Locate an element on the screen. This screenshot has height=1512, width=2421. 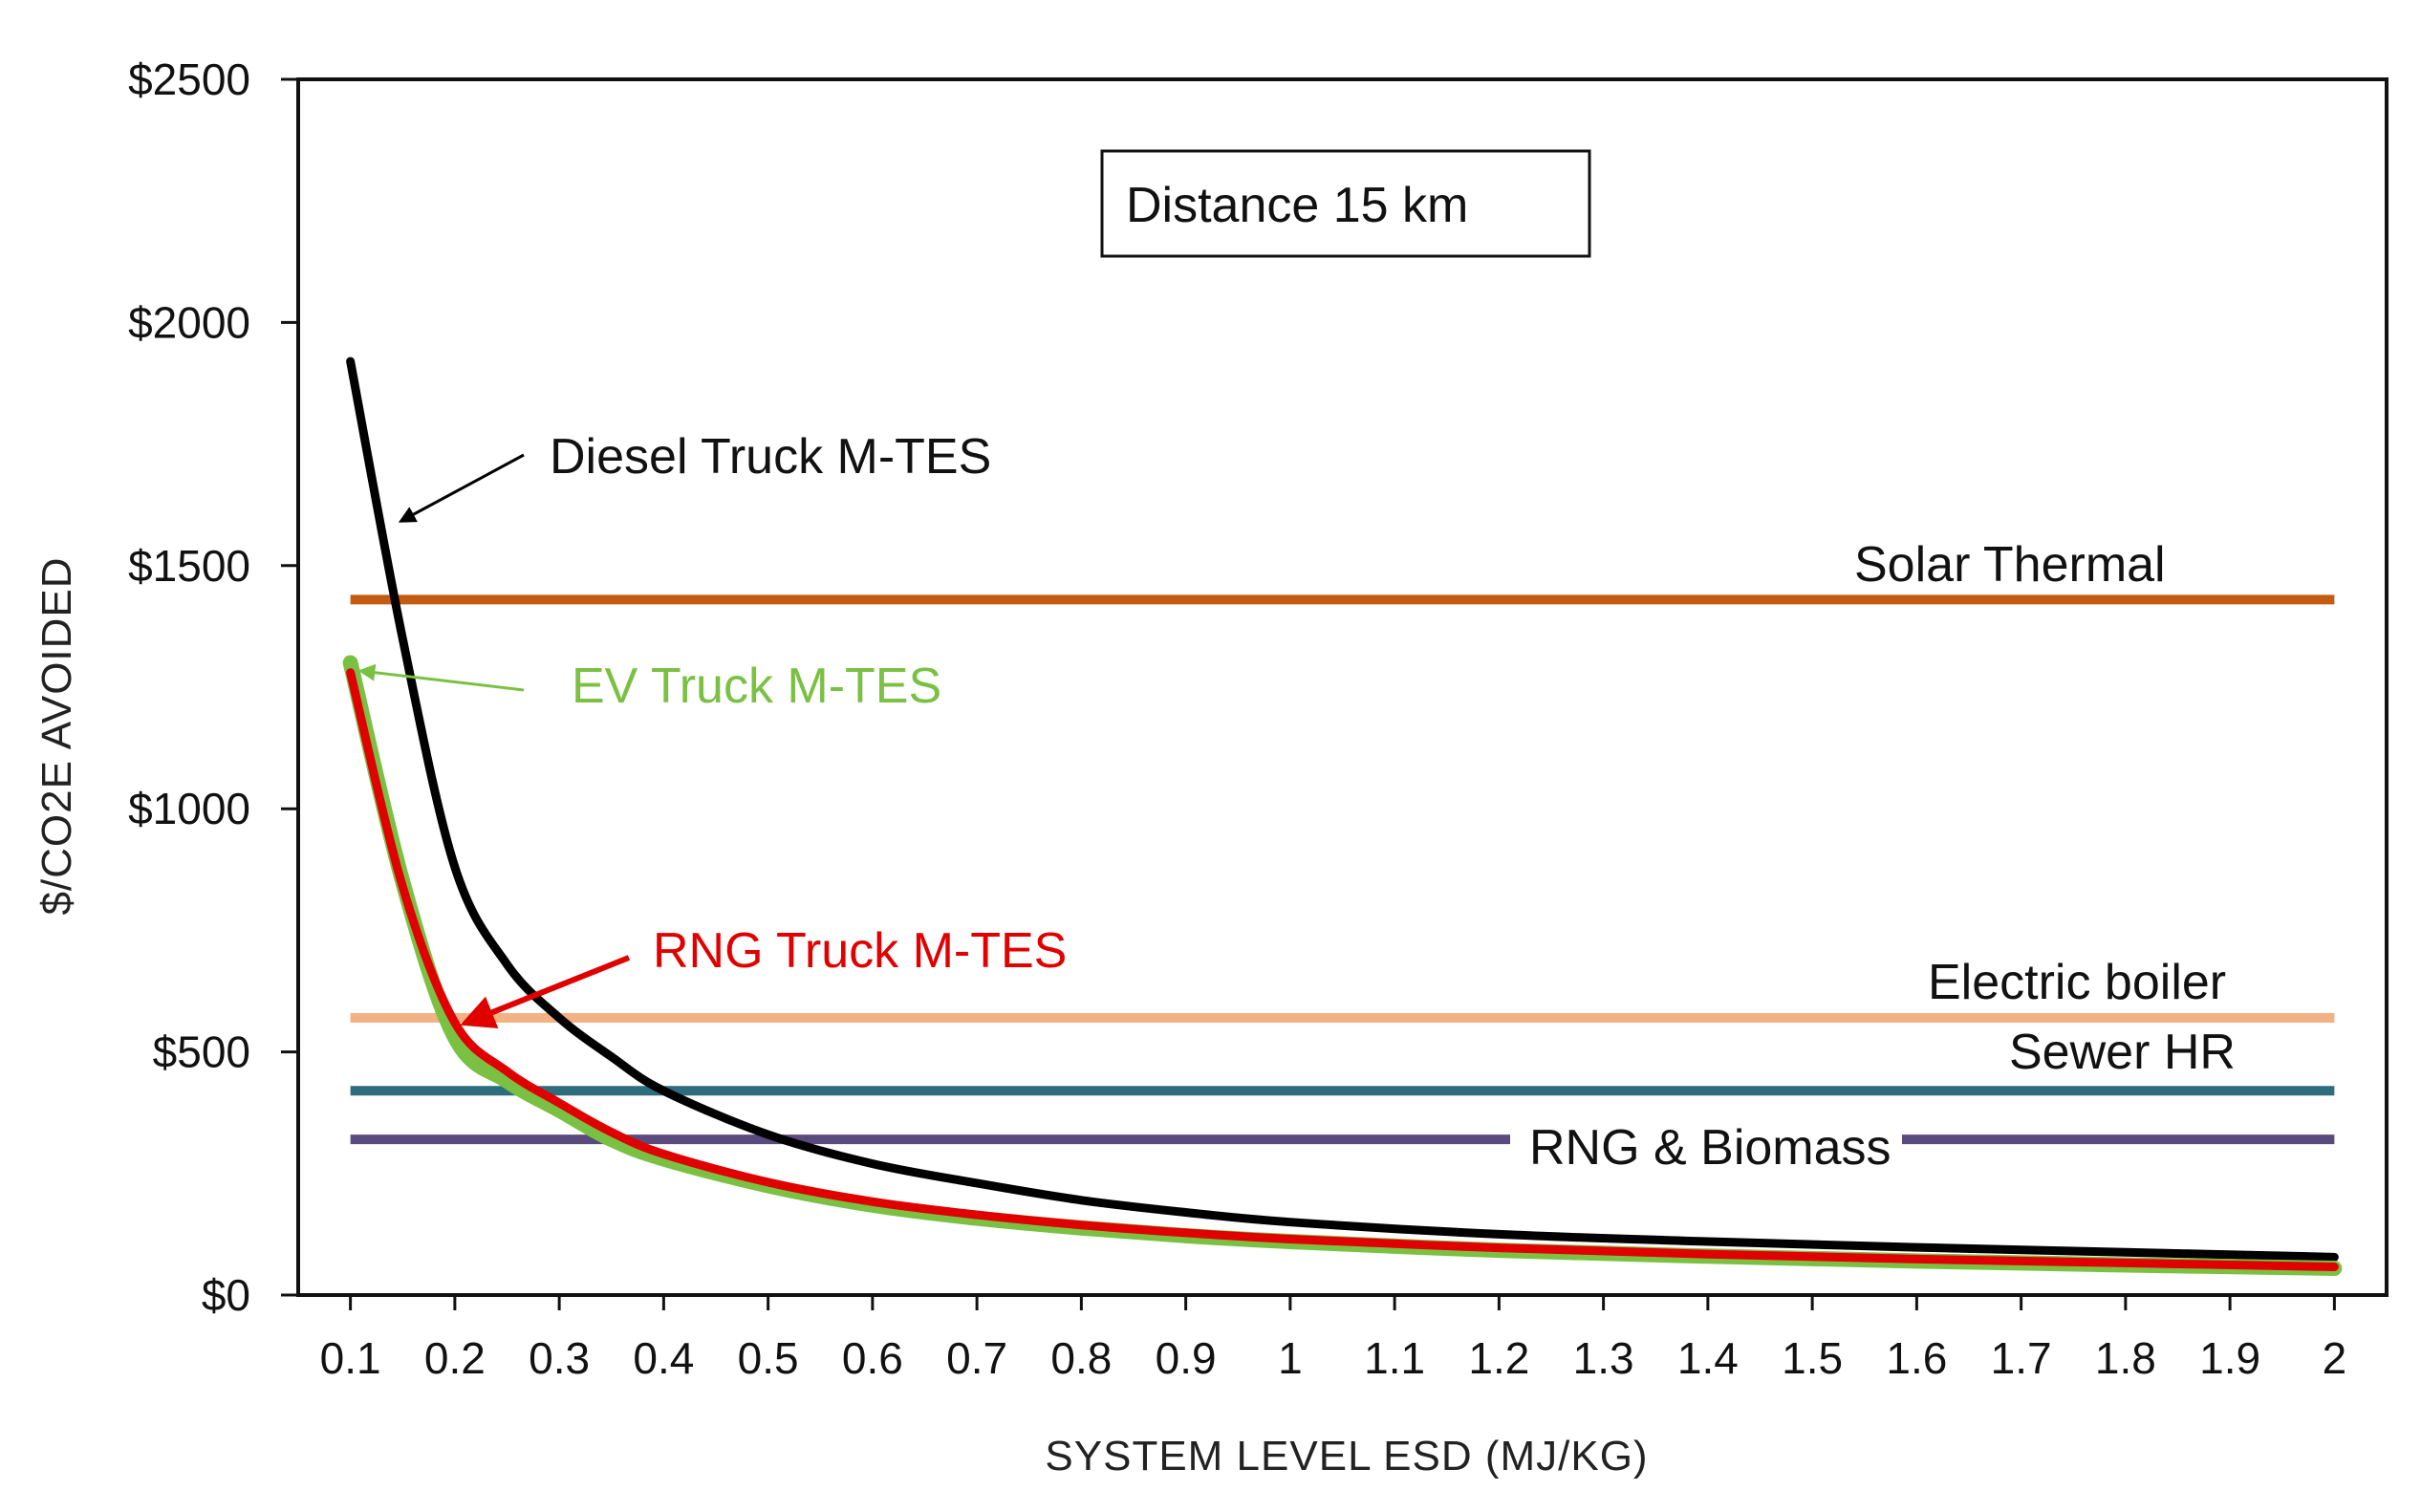
rng-biomass-label-gap is located at coordinates (1706, 1140).